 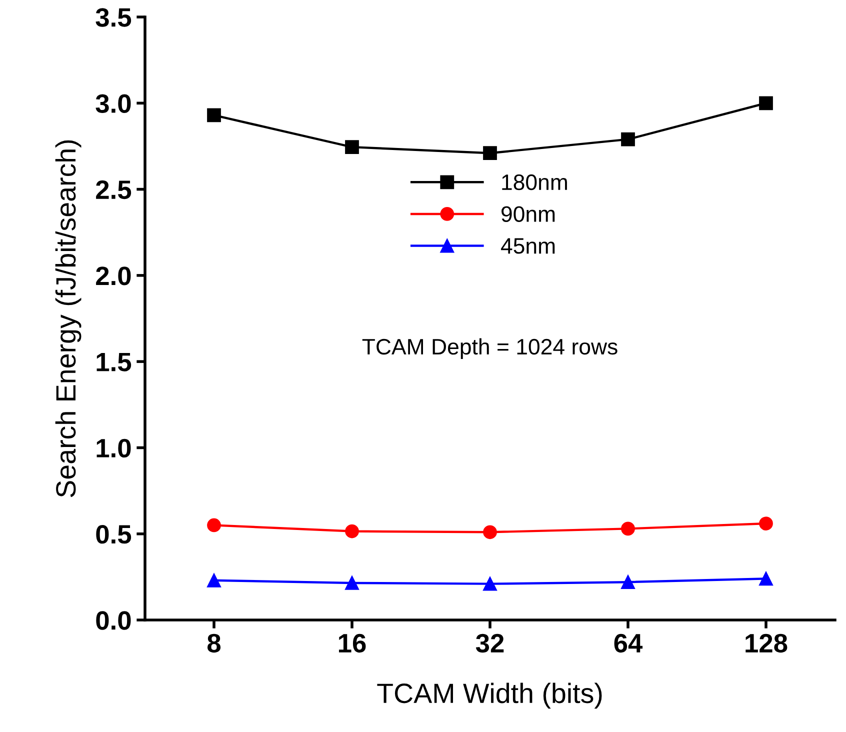 I want to click on legend-label: 180nm, so click(x=534, y=182).